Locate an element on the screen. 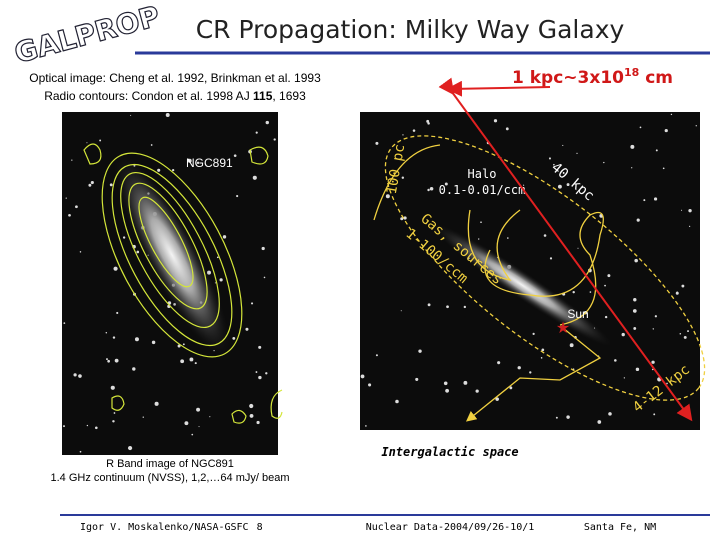 The width and height of the screenshot is (720, 540). footer-meeting: Nuclear Data-2004/09/26-10/1 is located at coordinates (450, 527).